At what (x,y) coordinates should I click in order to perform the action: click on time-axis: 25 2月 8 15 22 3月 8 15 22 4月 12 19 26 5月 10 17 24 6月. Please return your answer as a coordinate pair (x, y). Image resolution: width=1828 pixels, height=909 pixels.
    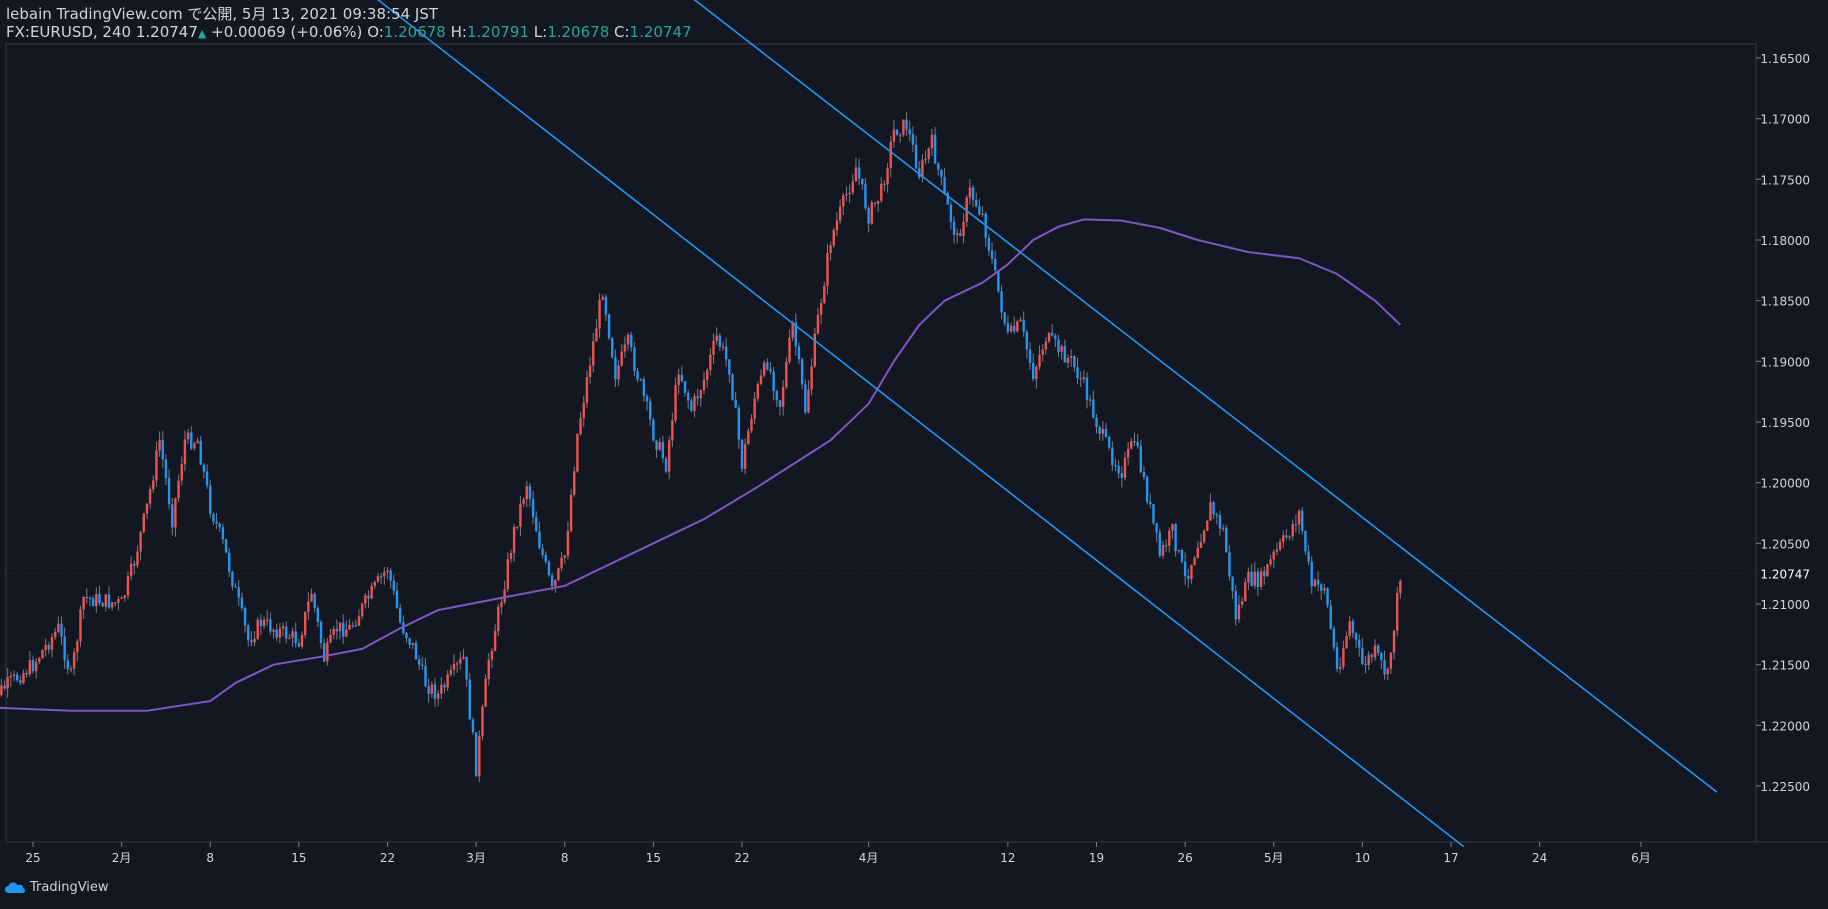
    Looking at the image, I should click on (838, 853).